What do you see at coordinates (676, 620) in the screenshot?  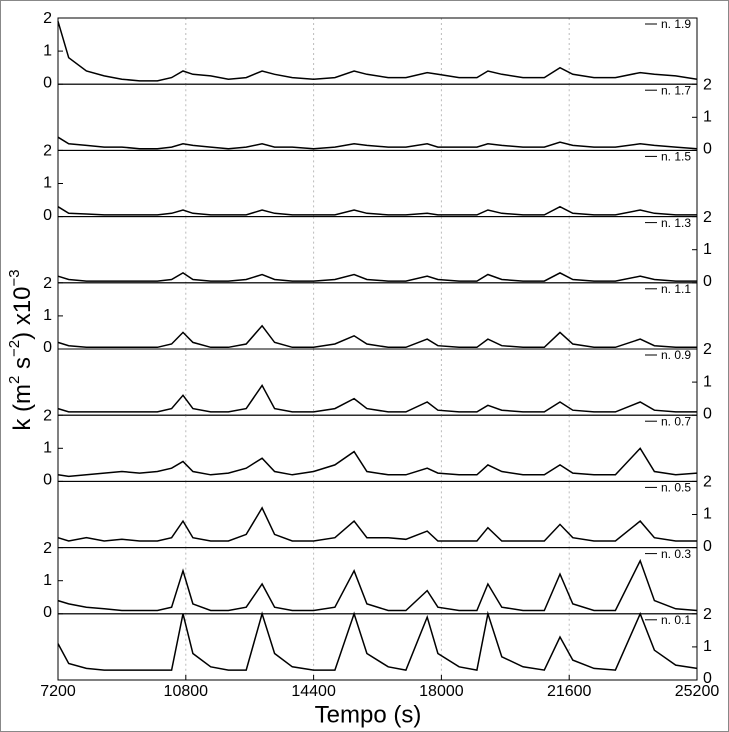 I see `legend-label: n. 0.1` at bounding box center [676, 620].